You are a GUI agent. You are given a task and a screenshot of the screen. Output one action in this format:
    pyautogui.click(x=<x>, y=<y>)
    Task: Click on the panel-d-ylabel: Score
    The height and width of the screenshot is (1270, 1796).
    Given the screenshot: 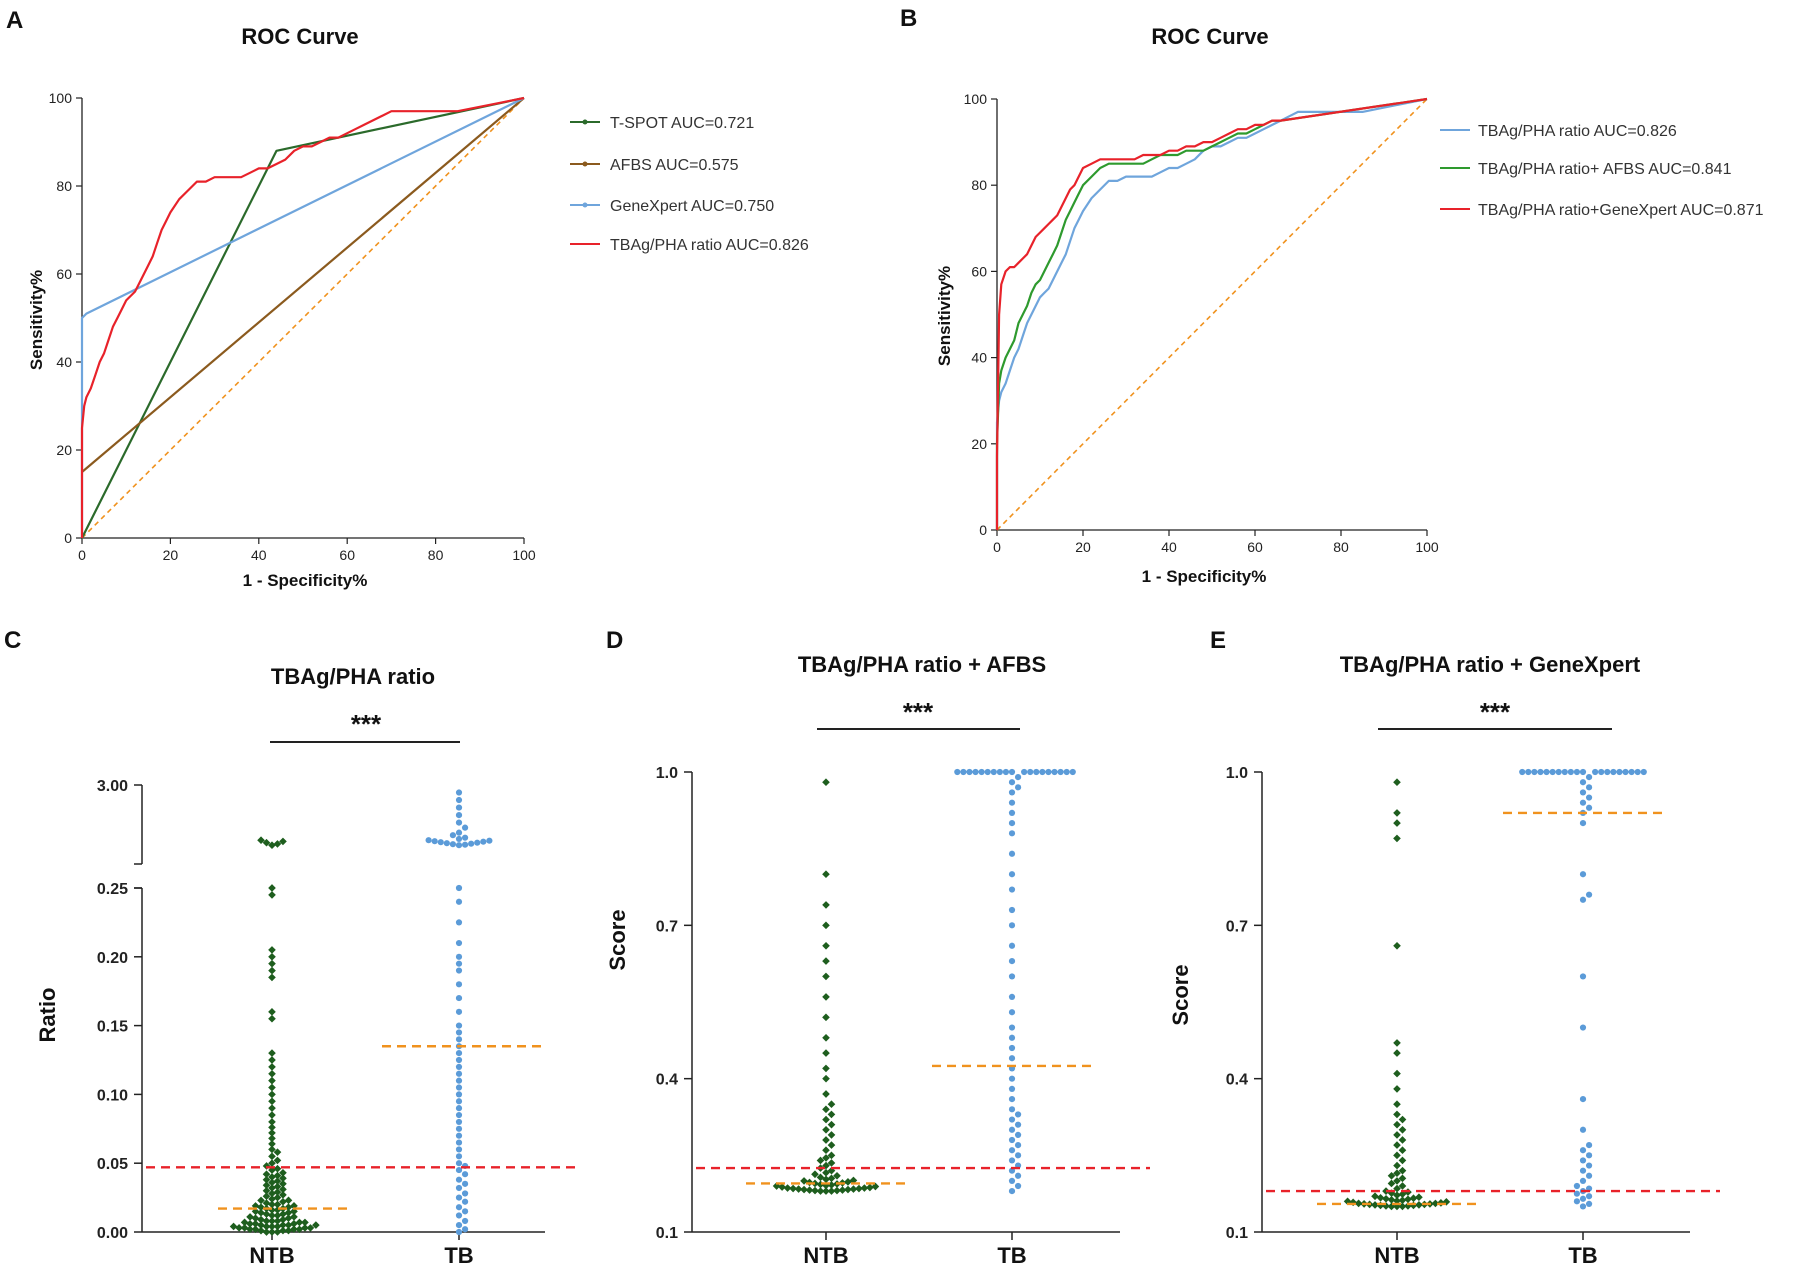 What is the action you would take?
    pyautogui.click(x=617, y=939)
    